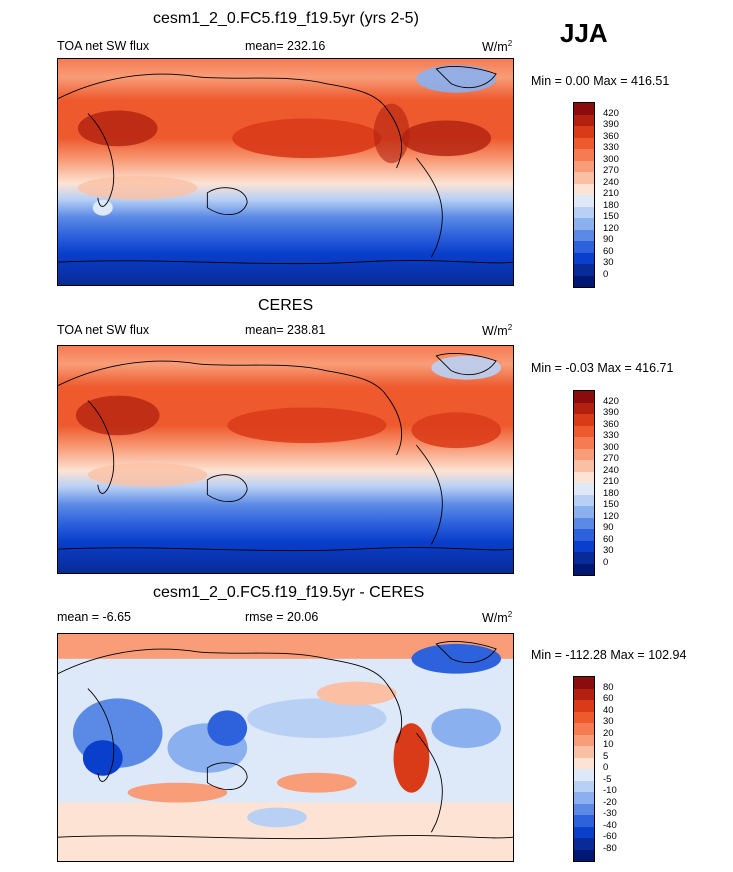  Describe the element at coordinates (282, 617) in the screenshot. I see `panel-3-rmse-label: rmse = 20.06` at that location.